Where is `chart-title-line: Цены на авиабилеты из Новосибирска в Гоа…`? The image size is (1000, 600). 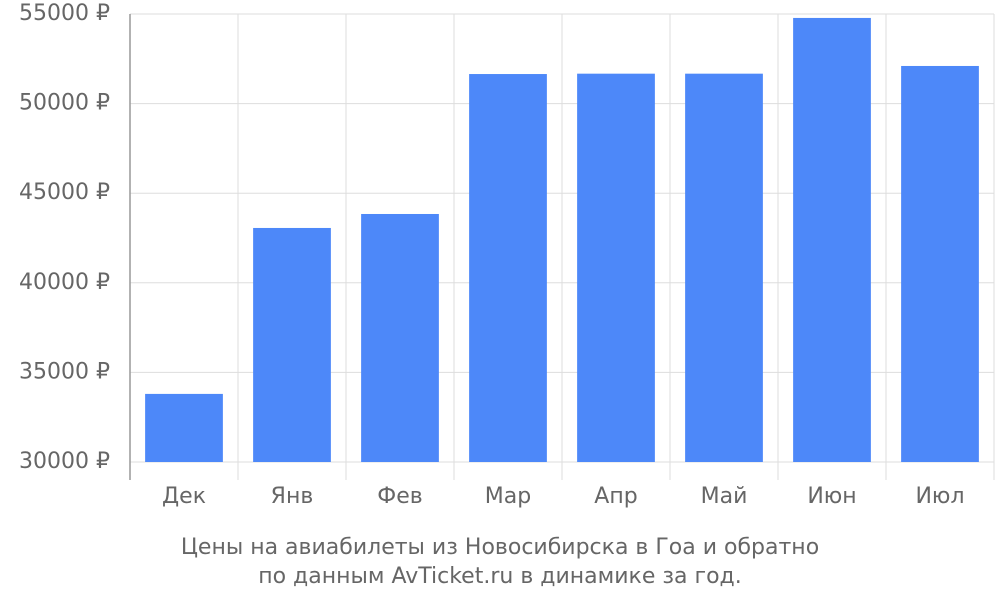 chart-title-line: Цены на авиабилеты из Новосибирска в Гоа… is located at coordinates (500, 547).